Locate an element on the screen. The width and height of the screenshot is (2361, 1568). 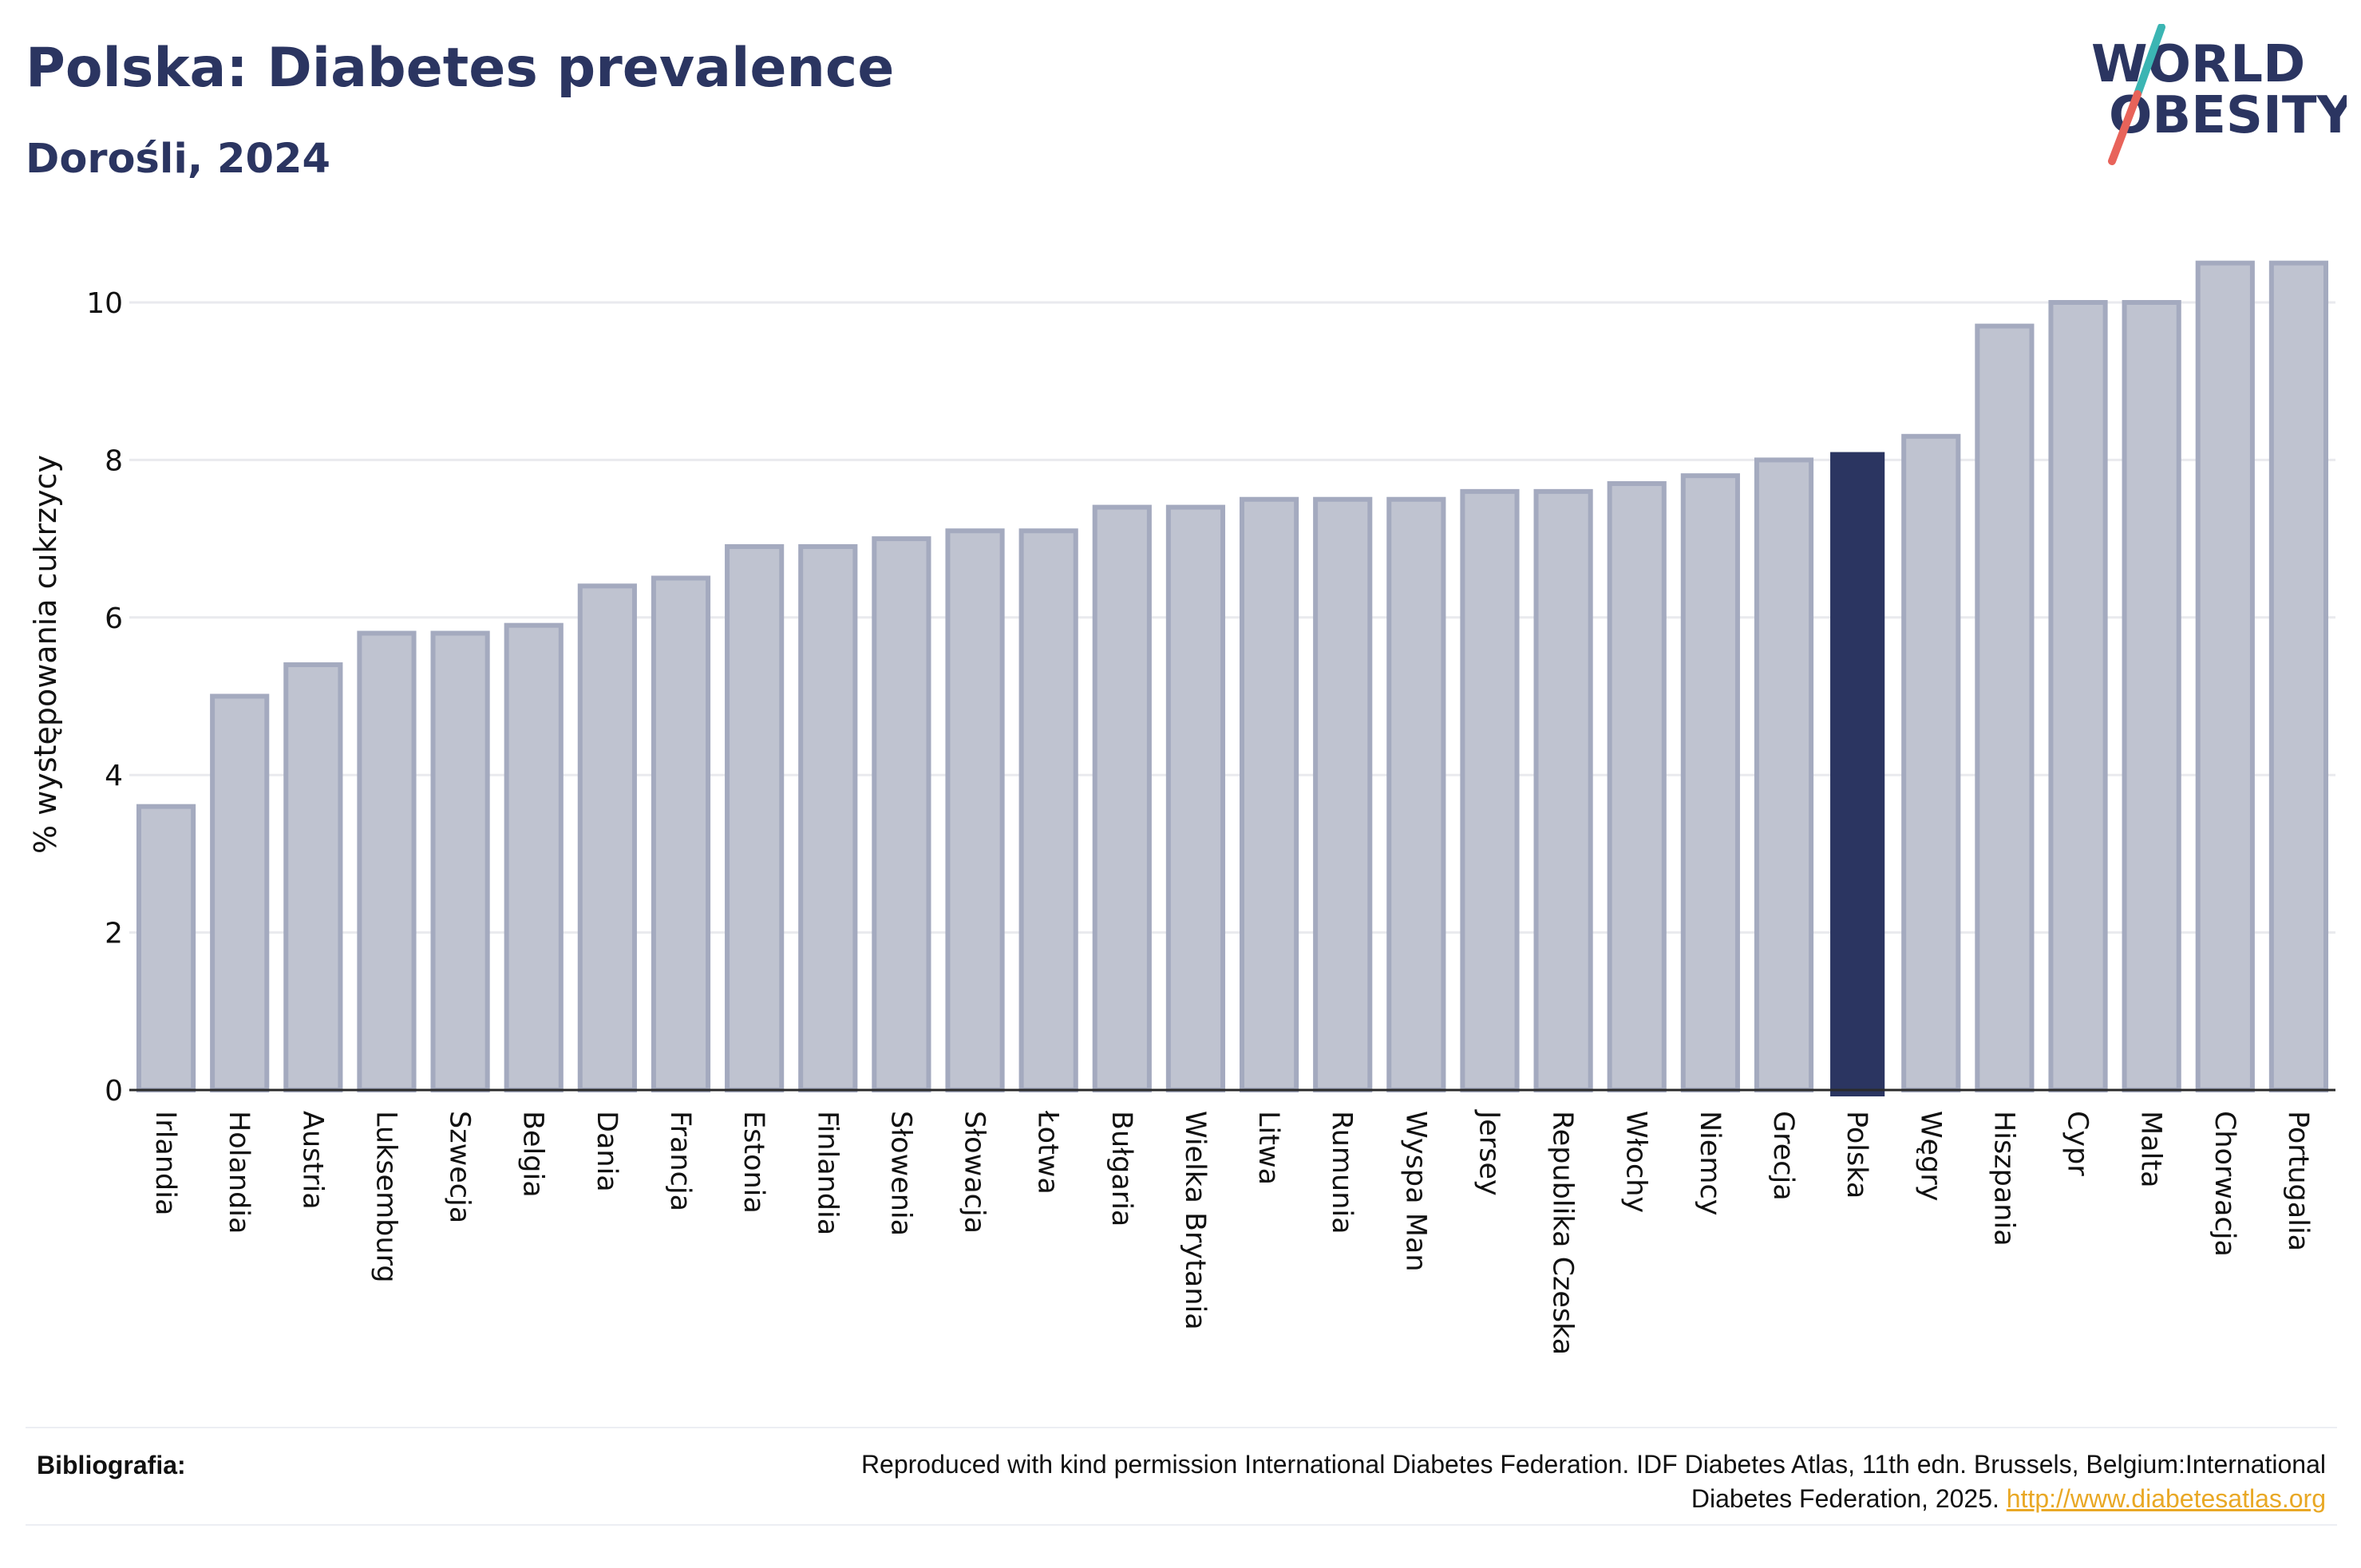
bar-grecja is located at coordinates (1784, 774).